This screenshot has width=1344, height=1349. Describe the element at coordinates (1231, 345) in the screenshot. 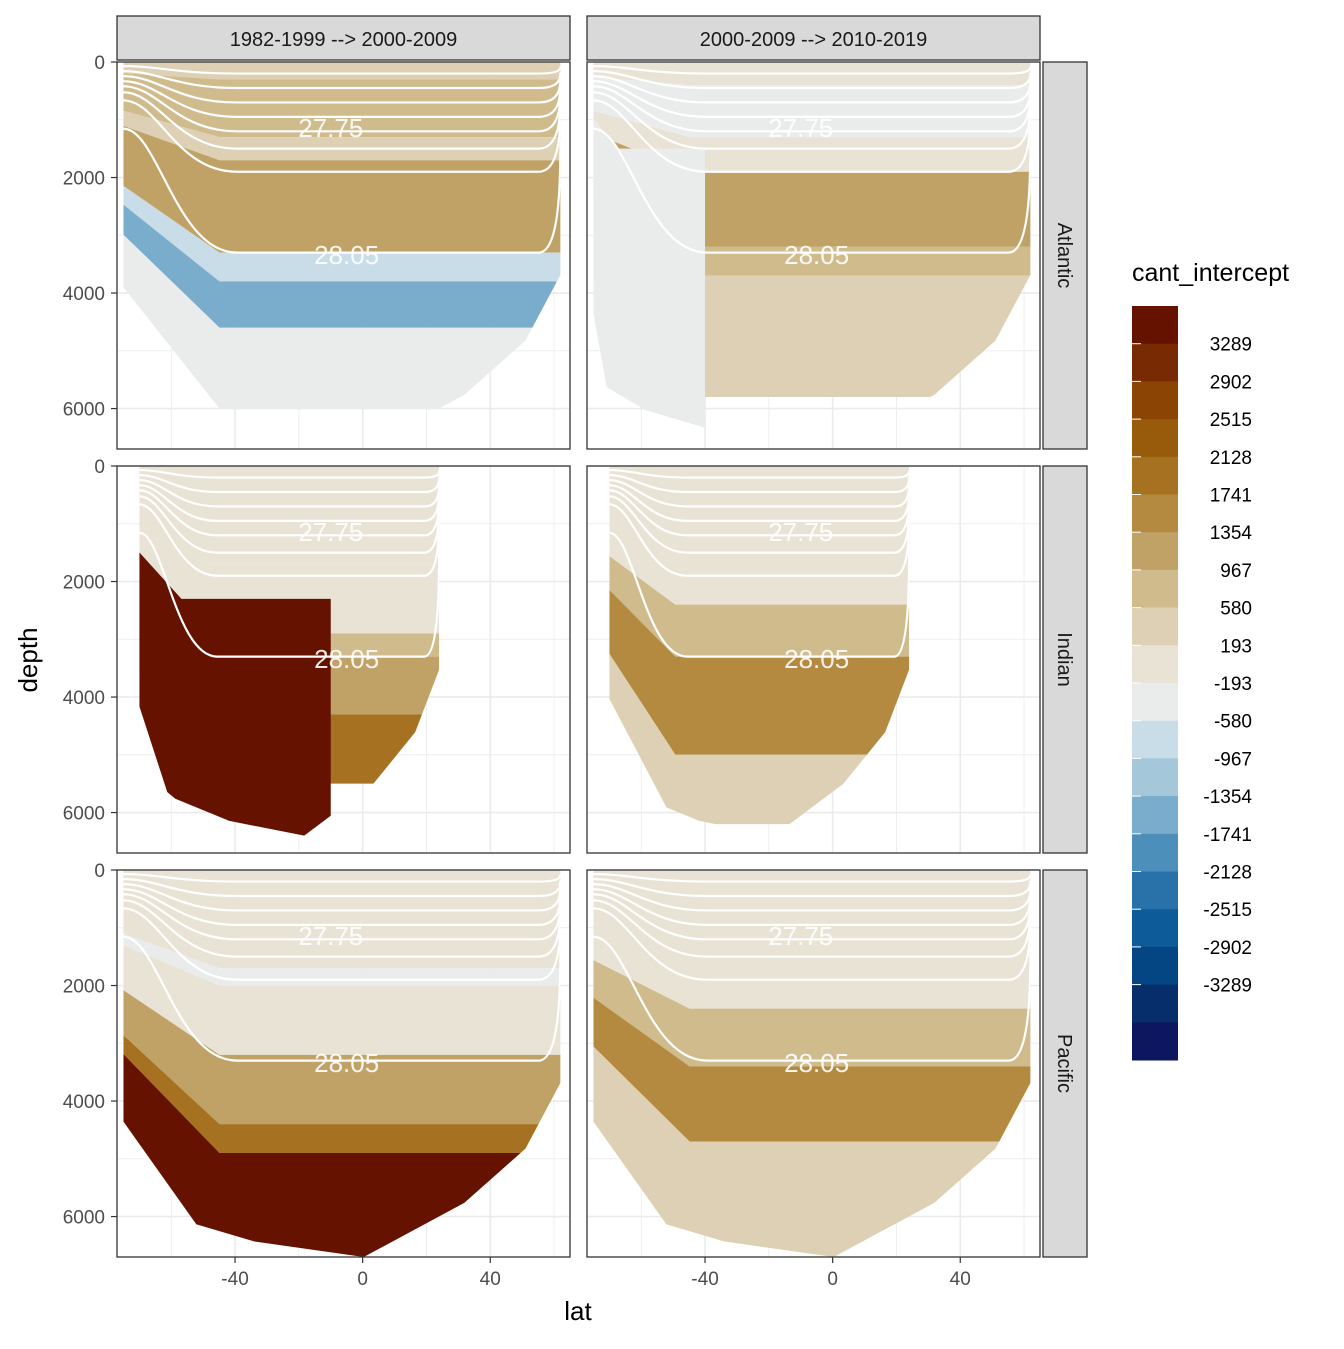

I see `legend-label: 3289` at that location.